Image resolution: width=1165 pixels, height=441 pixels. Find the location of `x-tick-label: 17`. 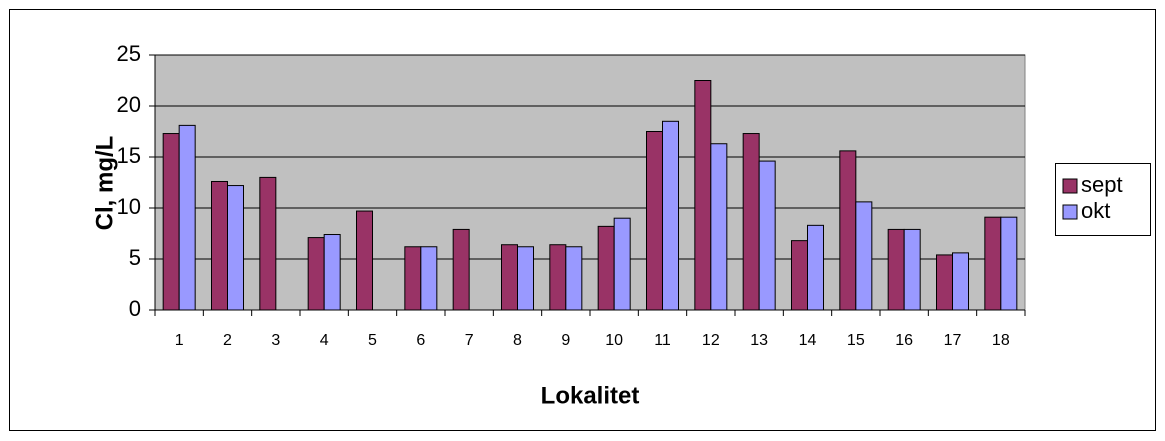

x-tick-label: 17 is located at coordinates (953, 340).